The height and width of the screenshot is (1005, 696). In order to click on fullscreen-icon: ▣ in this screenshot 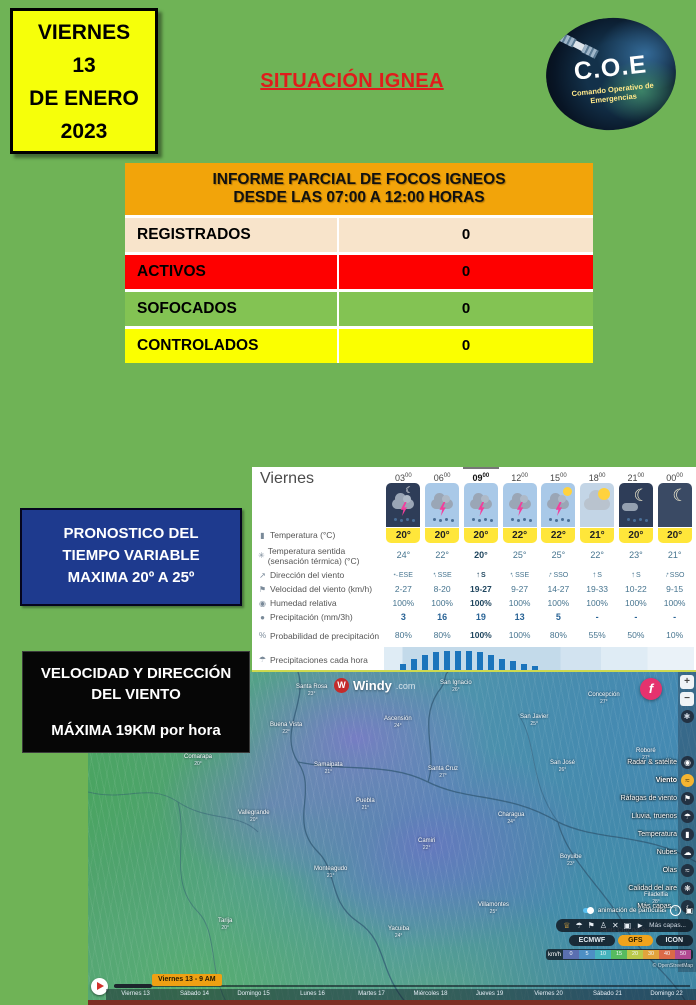, I will do `click(689, 910)`.